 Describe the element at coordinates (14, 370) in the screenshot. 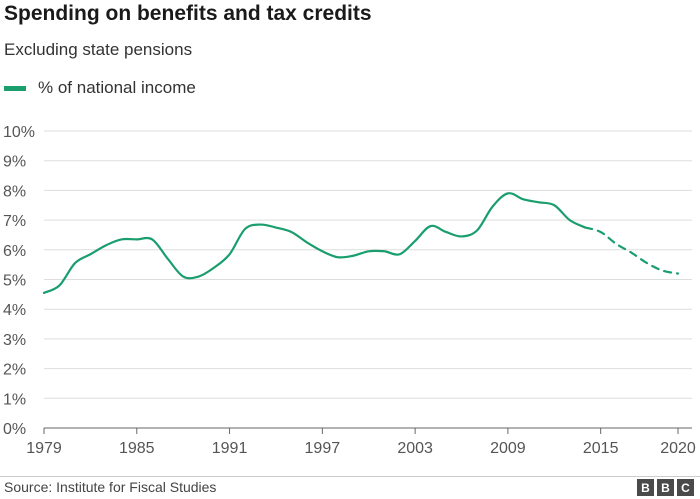

I see `y-tick-label: 2%` at that location.